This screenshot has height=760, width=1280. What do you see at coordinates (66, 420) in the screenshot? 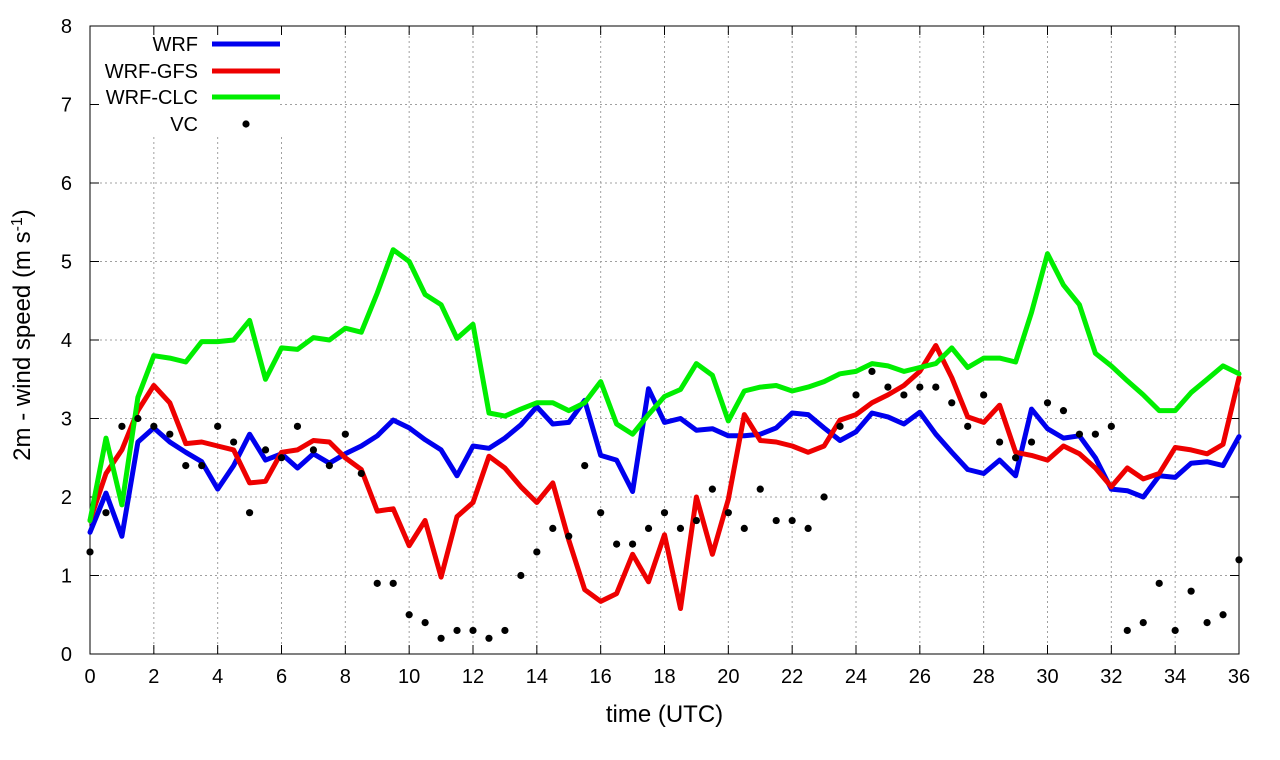
I see `y-tick-label: 3` at bounding box center [66, 420].